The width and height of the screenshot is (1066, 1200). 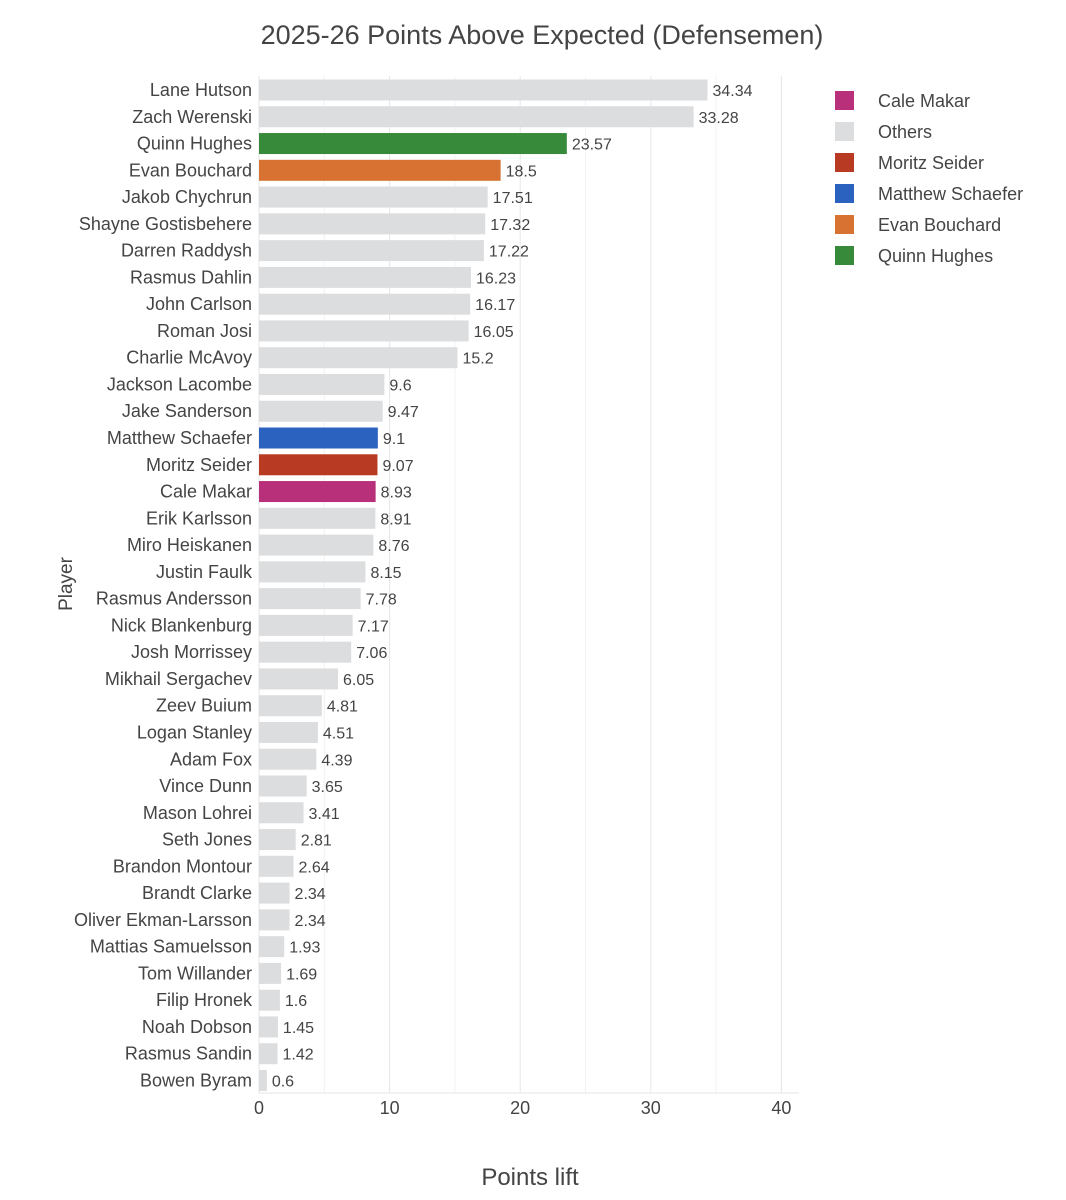 I want to click on player-label: Rasmus Andersson, so click(x=174, y=599).